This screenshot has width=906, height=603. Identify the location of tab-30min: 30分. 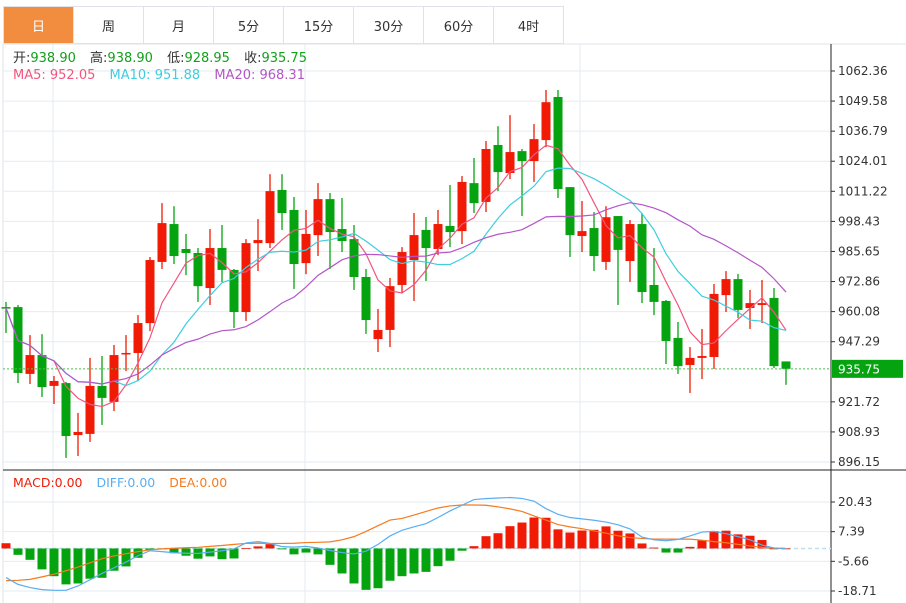
(389, 25).